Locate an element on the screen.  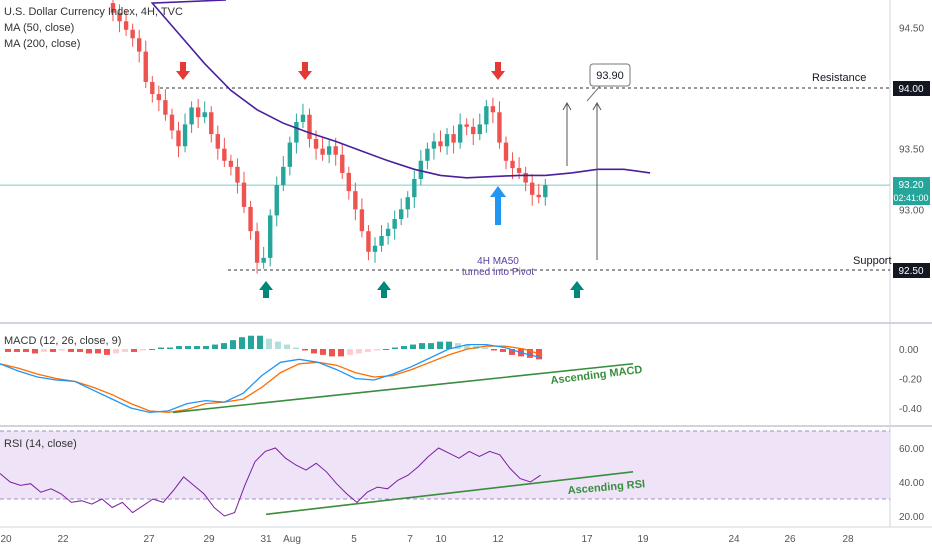
macd-signal-line is located at coordinates (271, 379).